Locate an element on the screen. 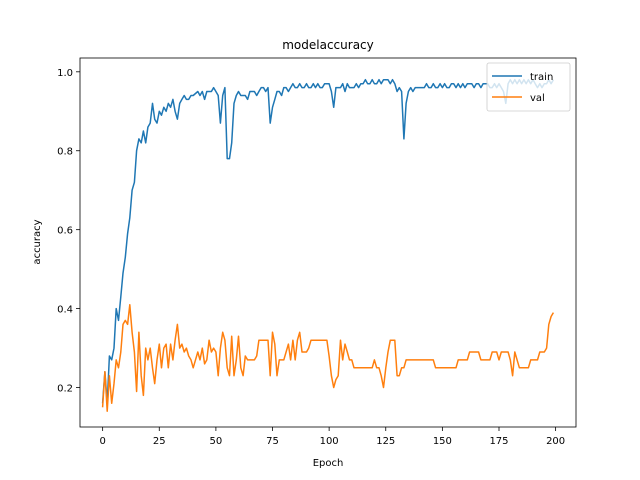 The height and width of the screenshot is (480, 640). y-axis: 0.2 0.4 0.6 0.8 1.0 is located at coordinates (68, 231).